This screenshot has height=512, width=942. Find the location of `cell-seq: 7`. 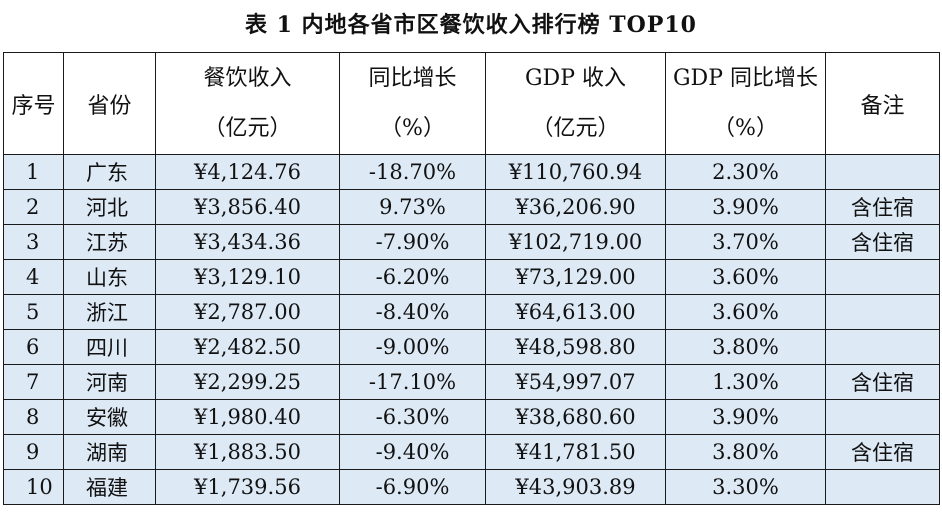

cell-seq: 7 is located at coordinates (33, 382).